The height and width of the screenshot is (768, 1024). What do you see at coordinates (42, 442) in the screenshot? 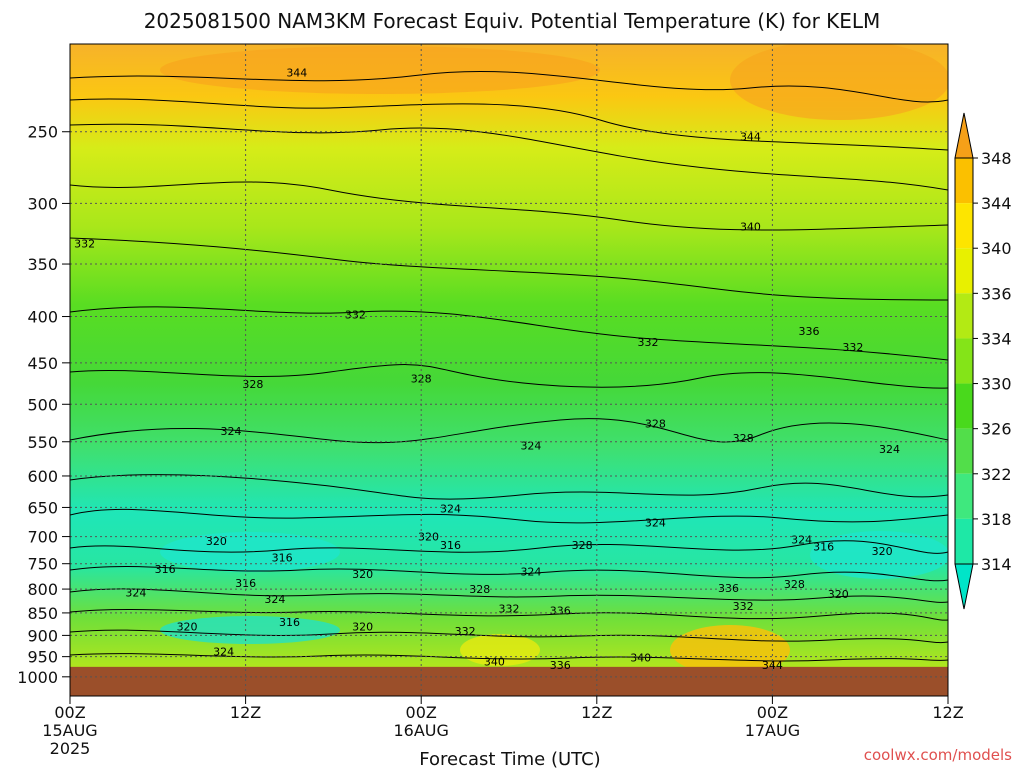
I see `y-tick-label: 550` at bounding box center [42, 442].